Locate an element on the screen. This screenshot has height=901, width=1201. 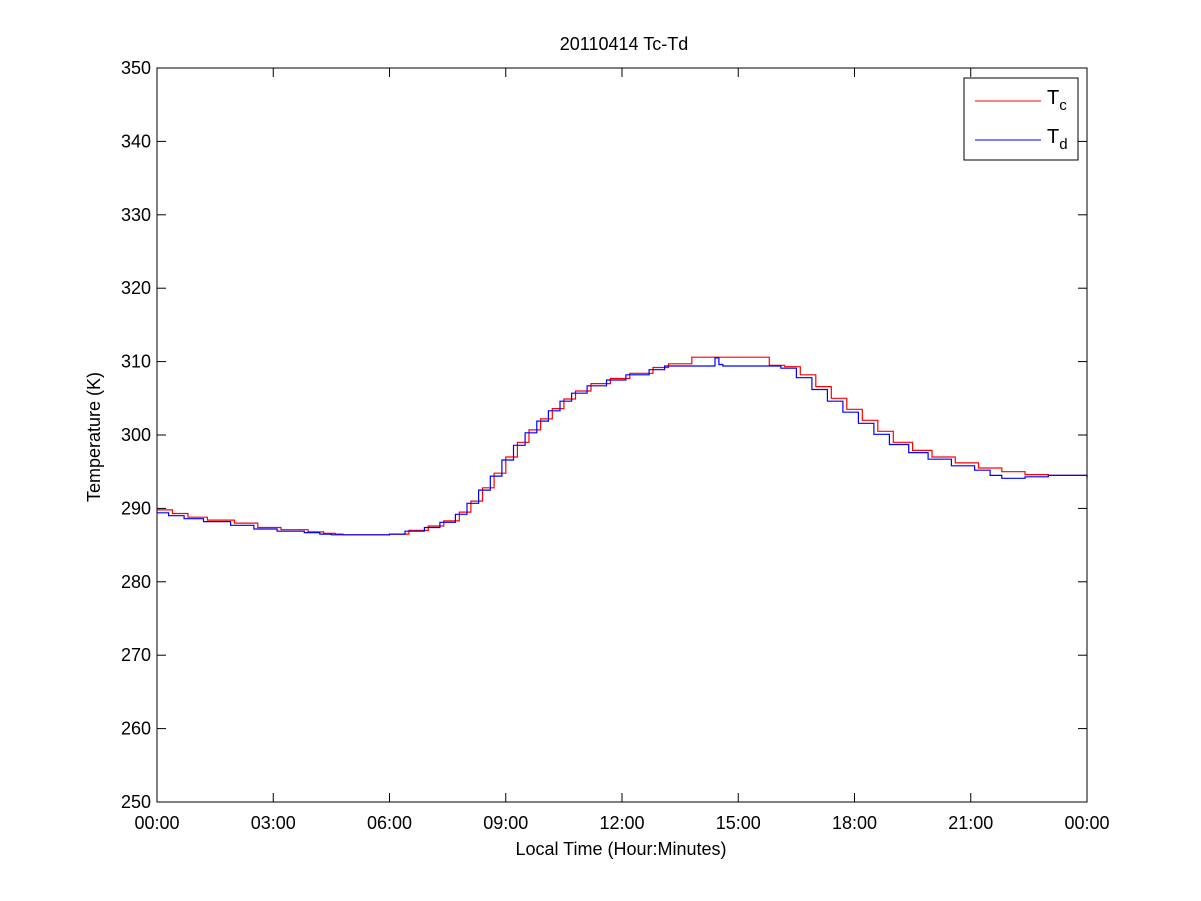
y-tick-label: 280 is located at coordinates (136, 582).